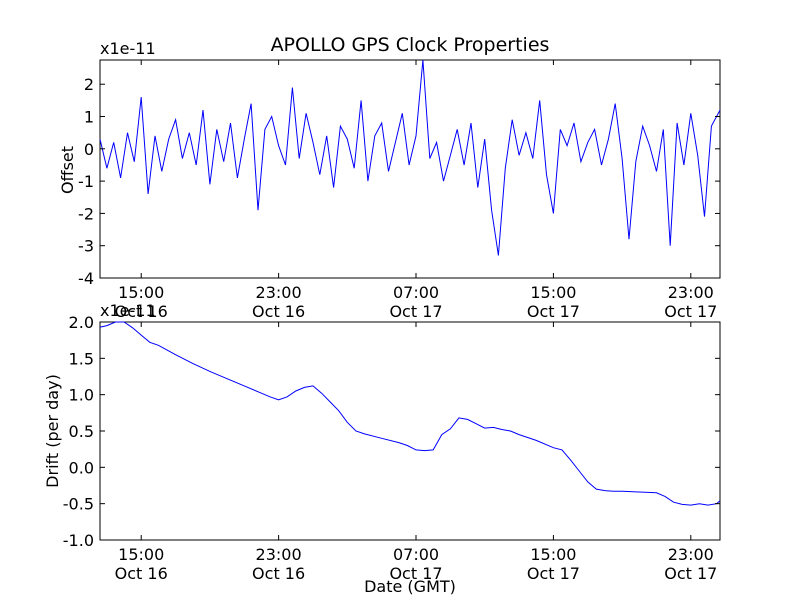  Describe the element at coordinates (86, 278) in the screenshot. I see `offset-y-tick-label: -4` at that location.